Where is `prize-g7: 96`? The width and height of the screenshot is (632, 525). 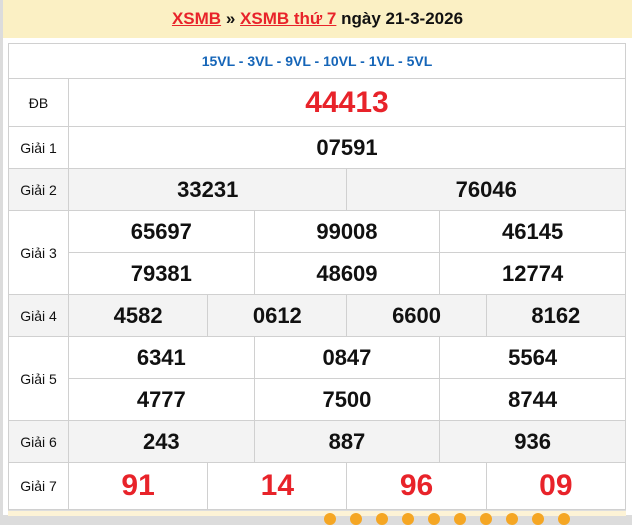
prize-g7: 96 is located at coordinates (416, 486).